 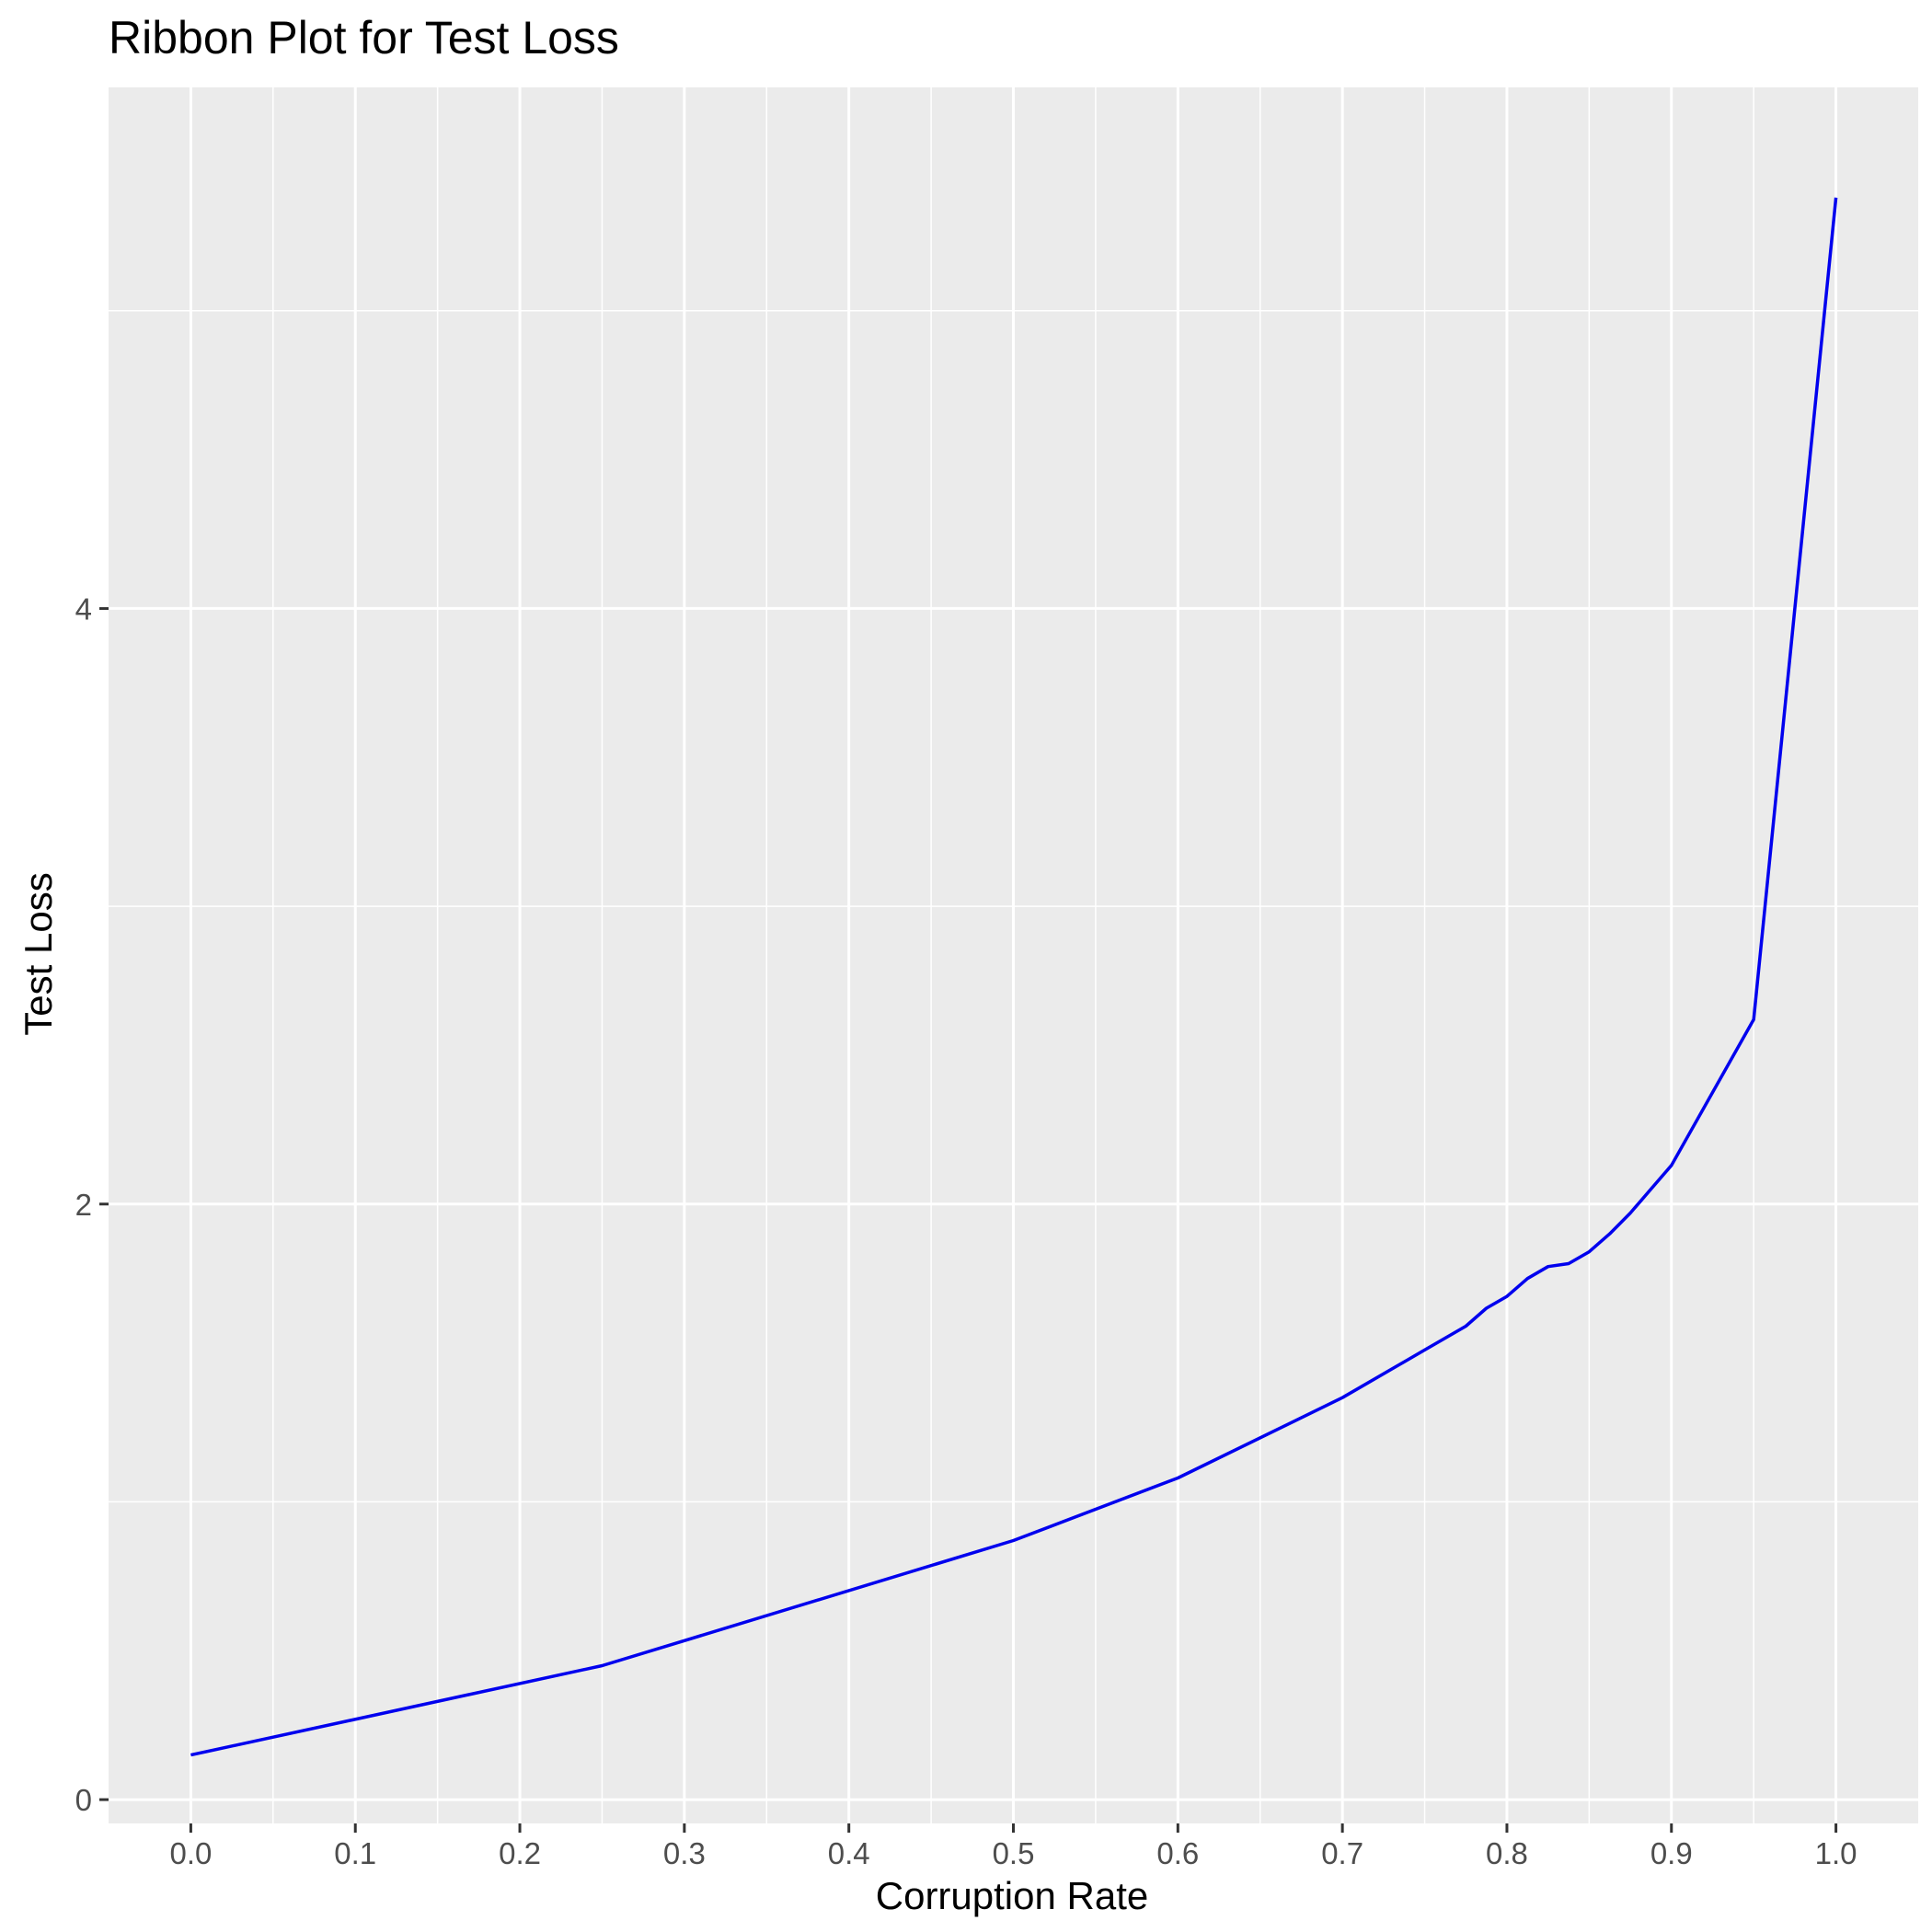 I want to click on x-tick-label: 0.7, so click(x=1342, y=1853).